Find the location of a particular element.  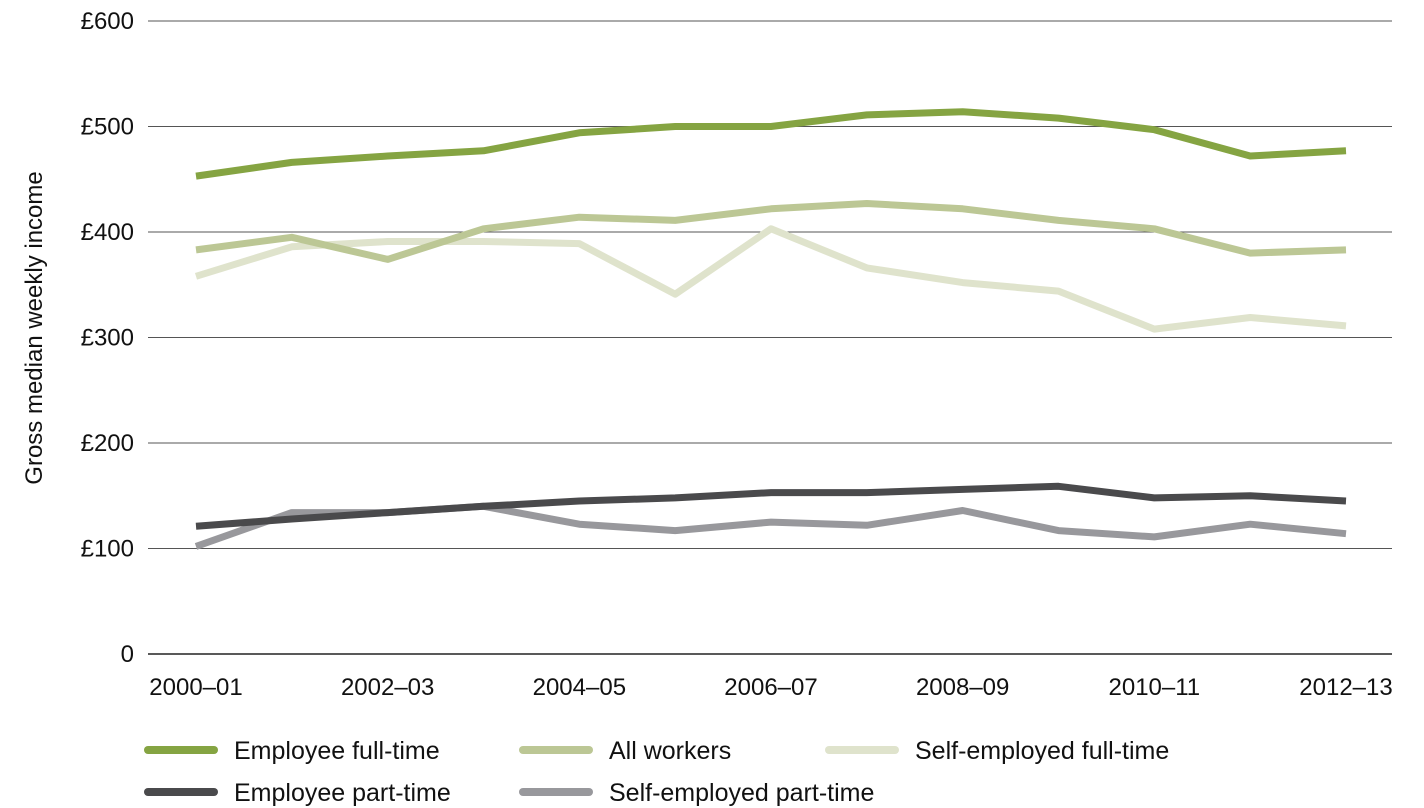

x-tick-label: 2004–05 is located at coordinates (579, 687).